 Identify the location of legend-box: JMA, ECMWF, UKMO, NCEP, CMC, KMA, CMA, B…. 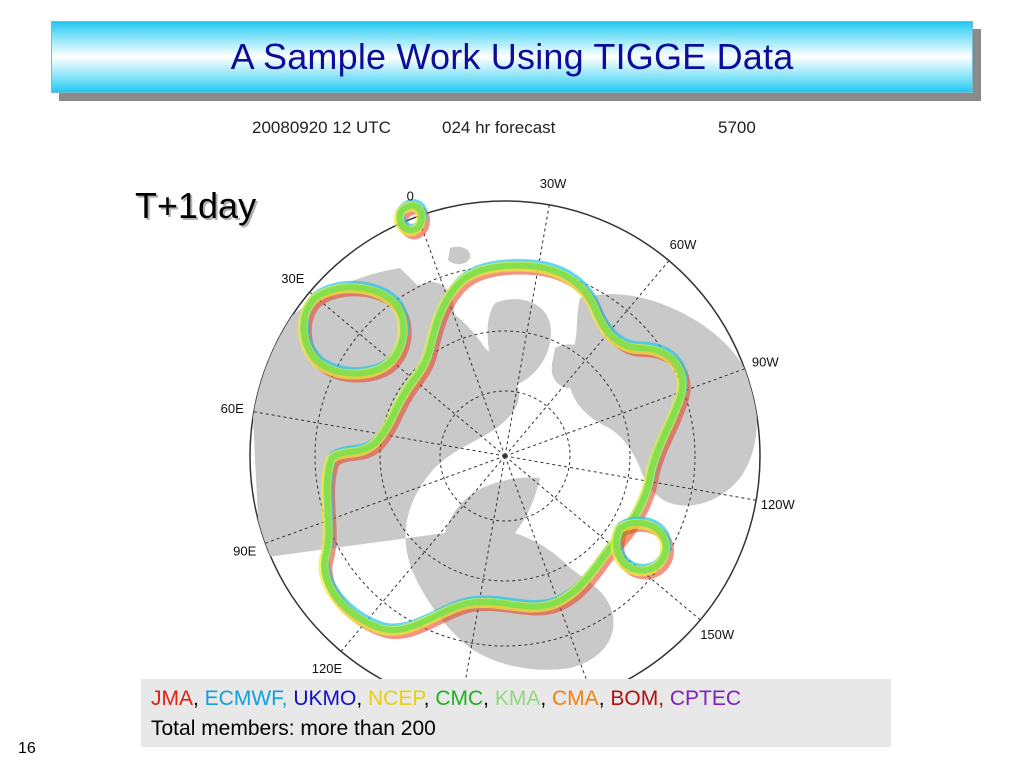
(516, 713).